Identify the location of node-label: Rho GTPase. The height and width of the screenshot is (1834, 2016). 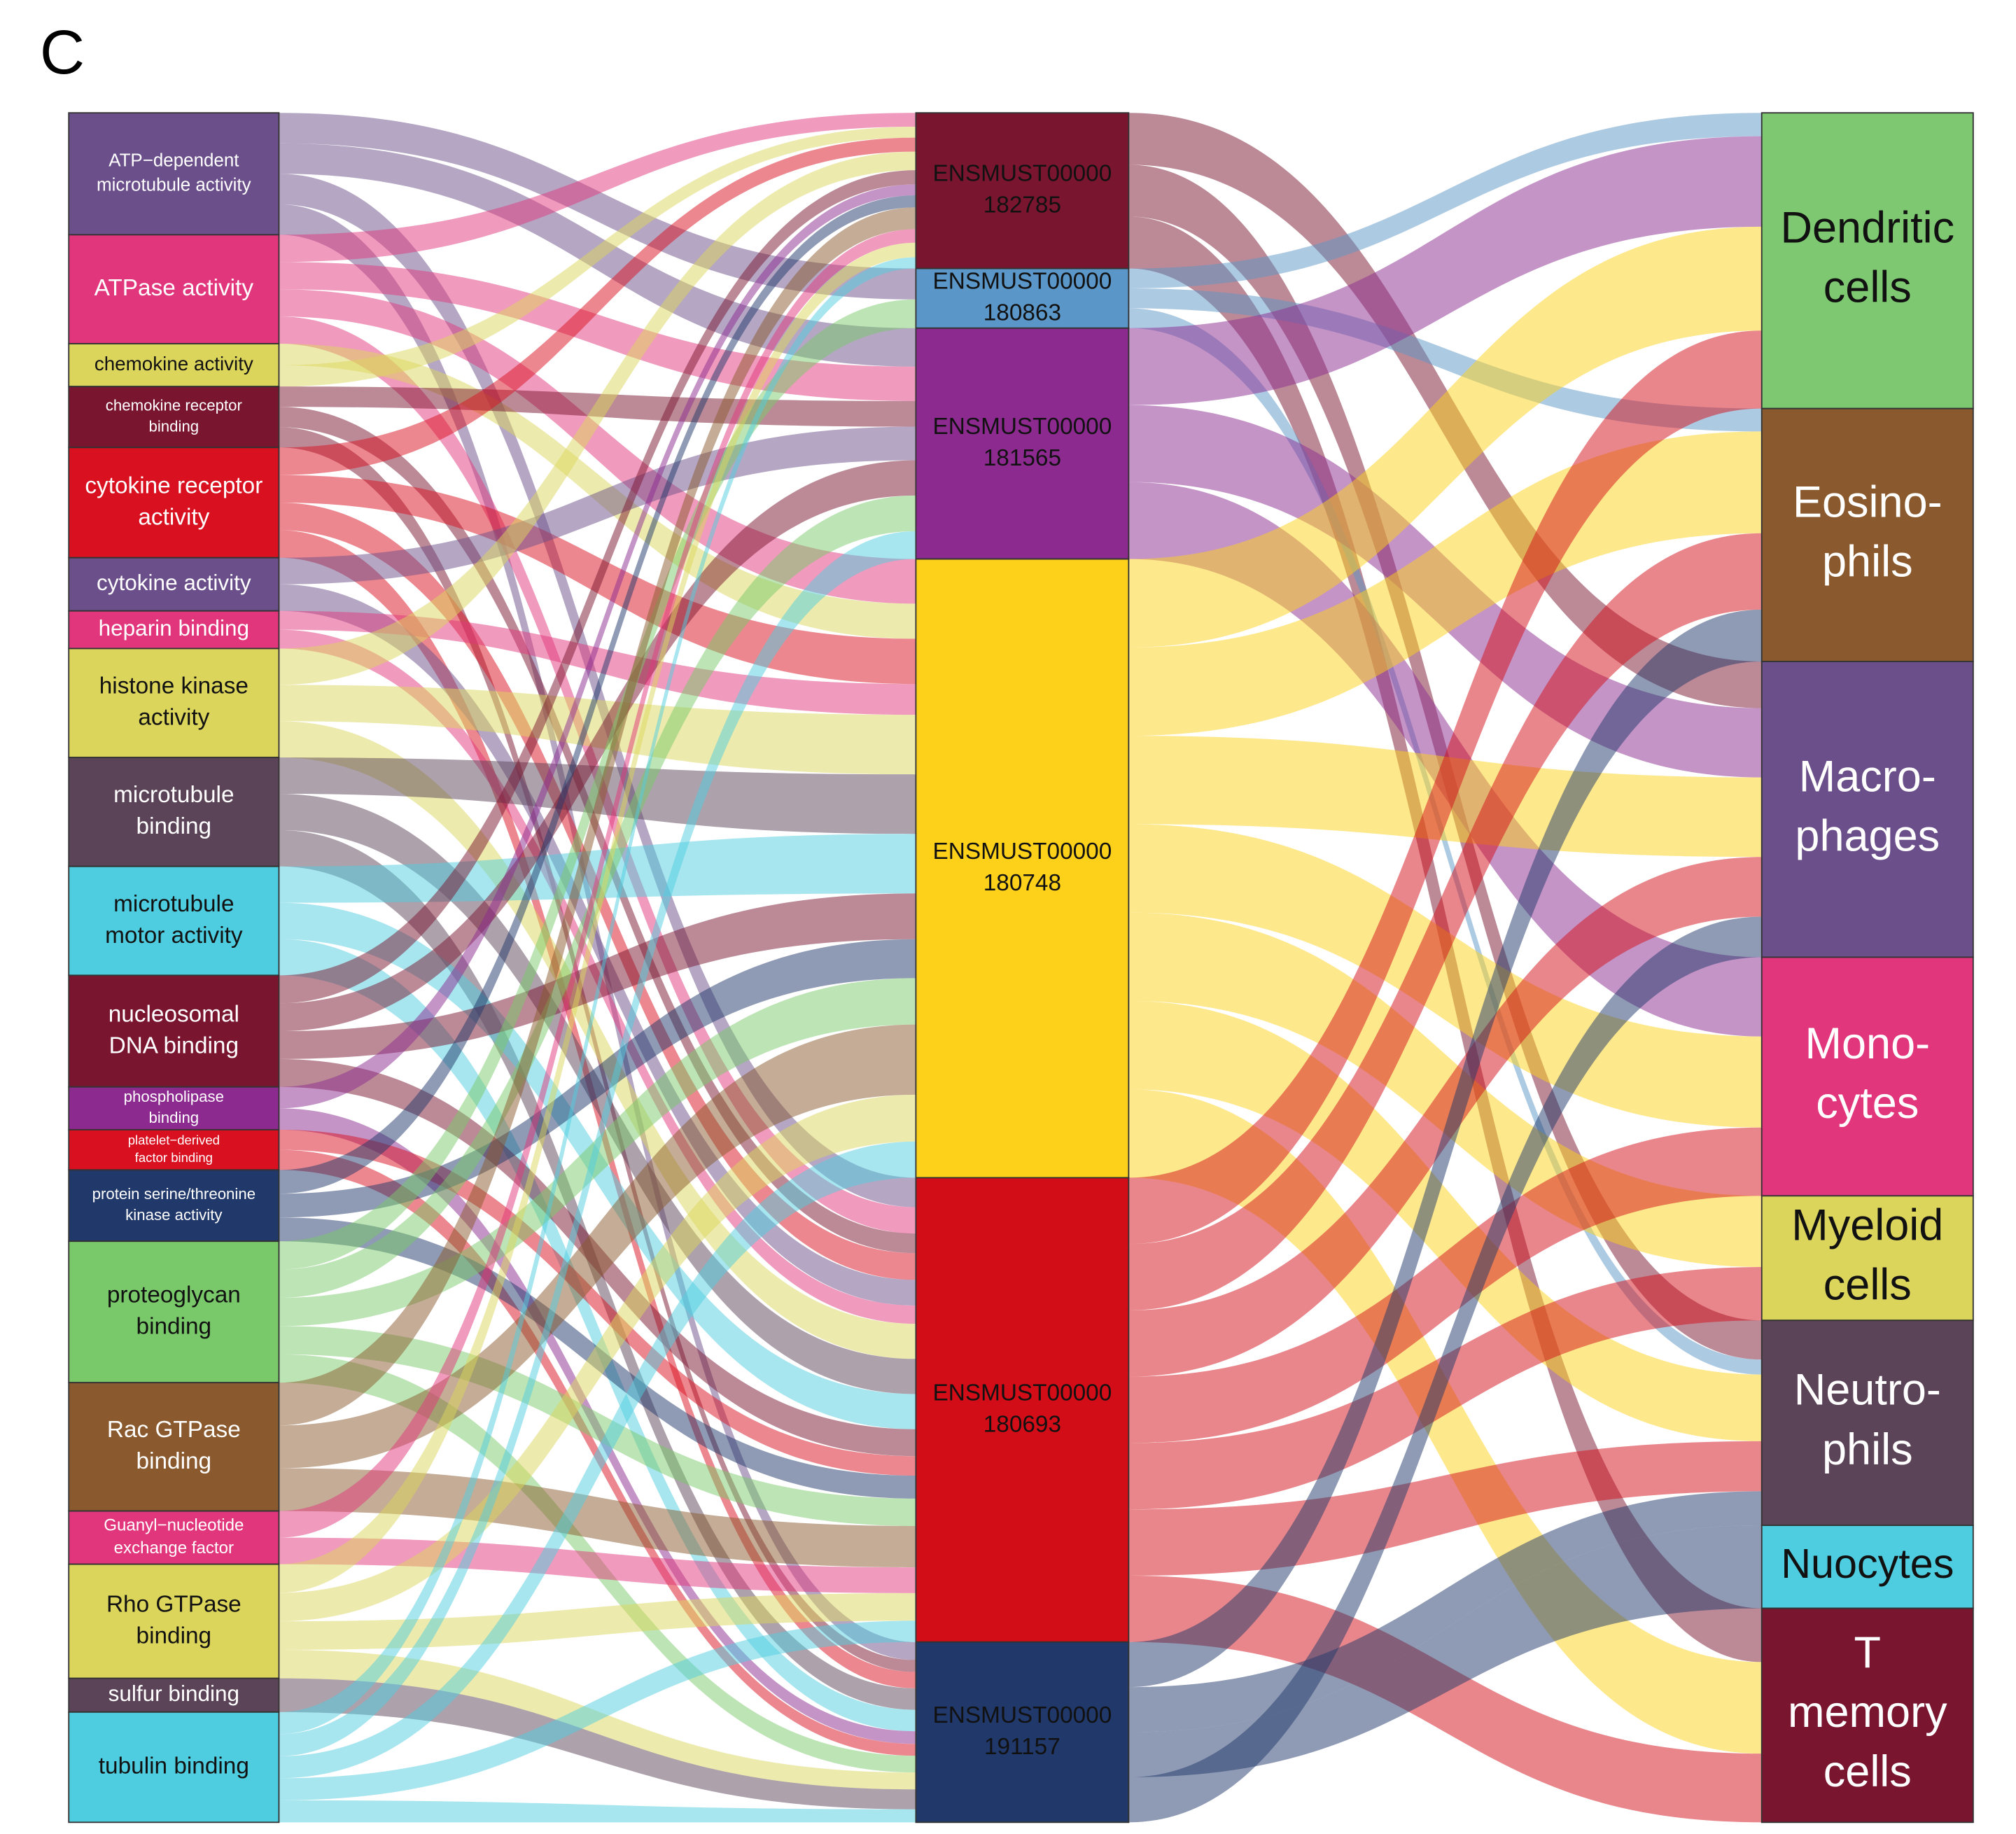
(173, 1604).